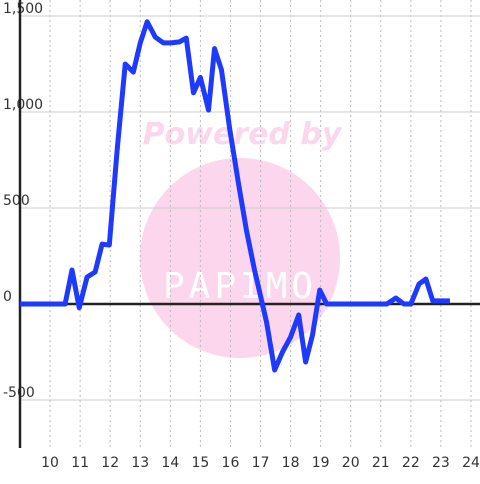 This screenshot has height=484, width=480. Describe the element at coordinates (240, 286) in the screenshot. I see `watermark-text: PAPIMO` at that location.